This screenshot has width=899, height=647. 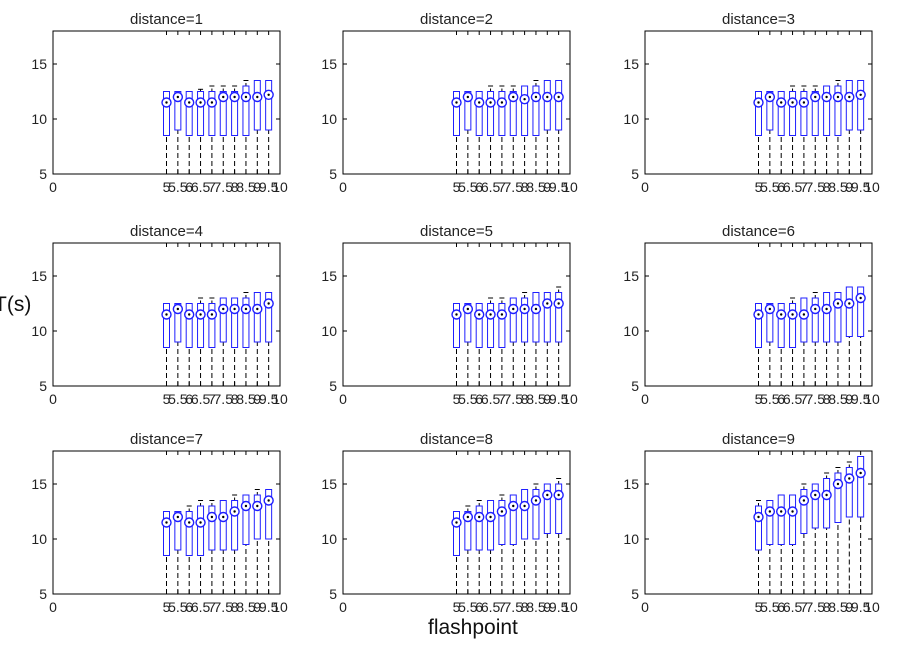 I want to click on x-tick-label: 6, so click(x=189, y=399).